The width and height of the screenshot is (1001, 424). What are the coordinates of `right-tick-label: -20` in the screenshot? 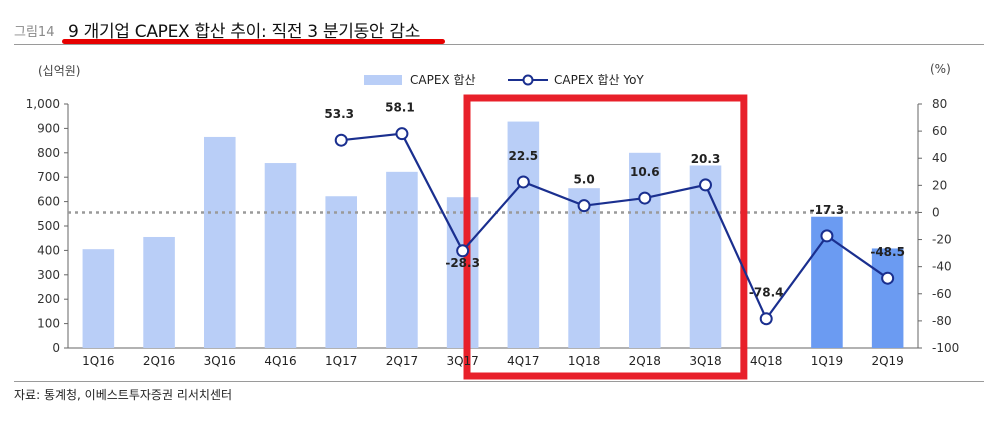 It's located at (942, 240).